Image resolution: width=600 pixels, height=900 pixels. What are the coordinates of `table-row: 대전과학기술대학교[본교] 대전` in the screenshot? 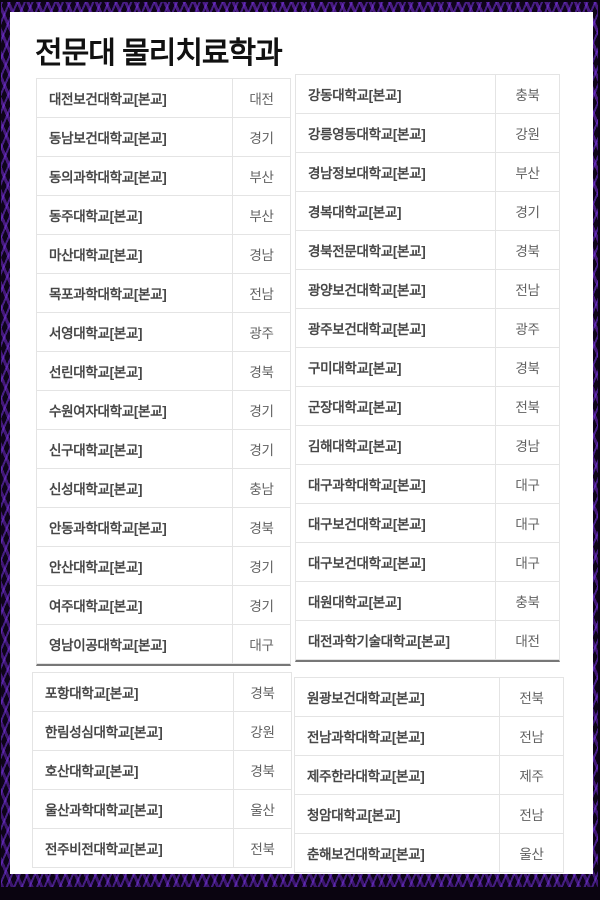 It's located at (427, 640).